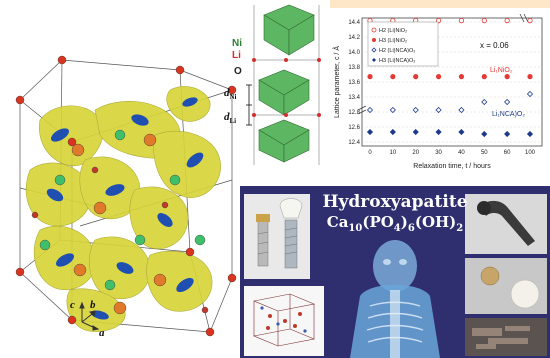 This screenshot has width=550, height=358. What do you see at coordinates (354, 143) in the screenshot?
I see `y-tick-label: 12.4` at bounding box center [354, 143].